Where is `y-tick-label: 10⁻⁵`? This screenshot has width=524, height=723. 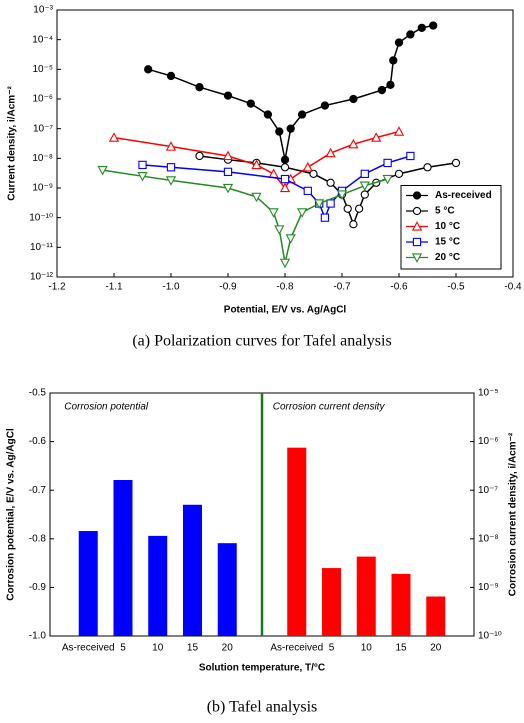 y-tick-label: 10⁻⁵ is located at coordinates (42, 69).